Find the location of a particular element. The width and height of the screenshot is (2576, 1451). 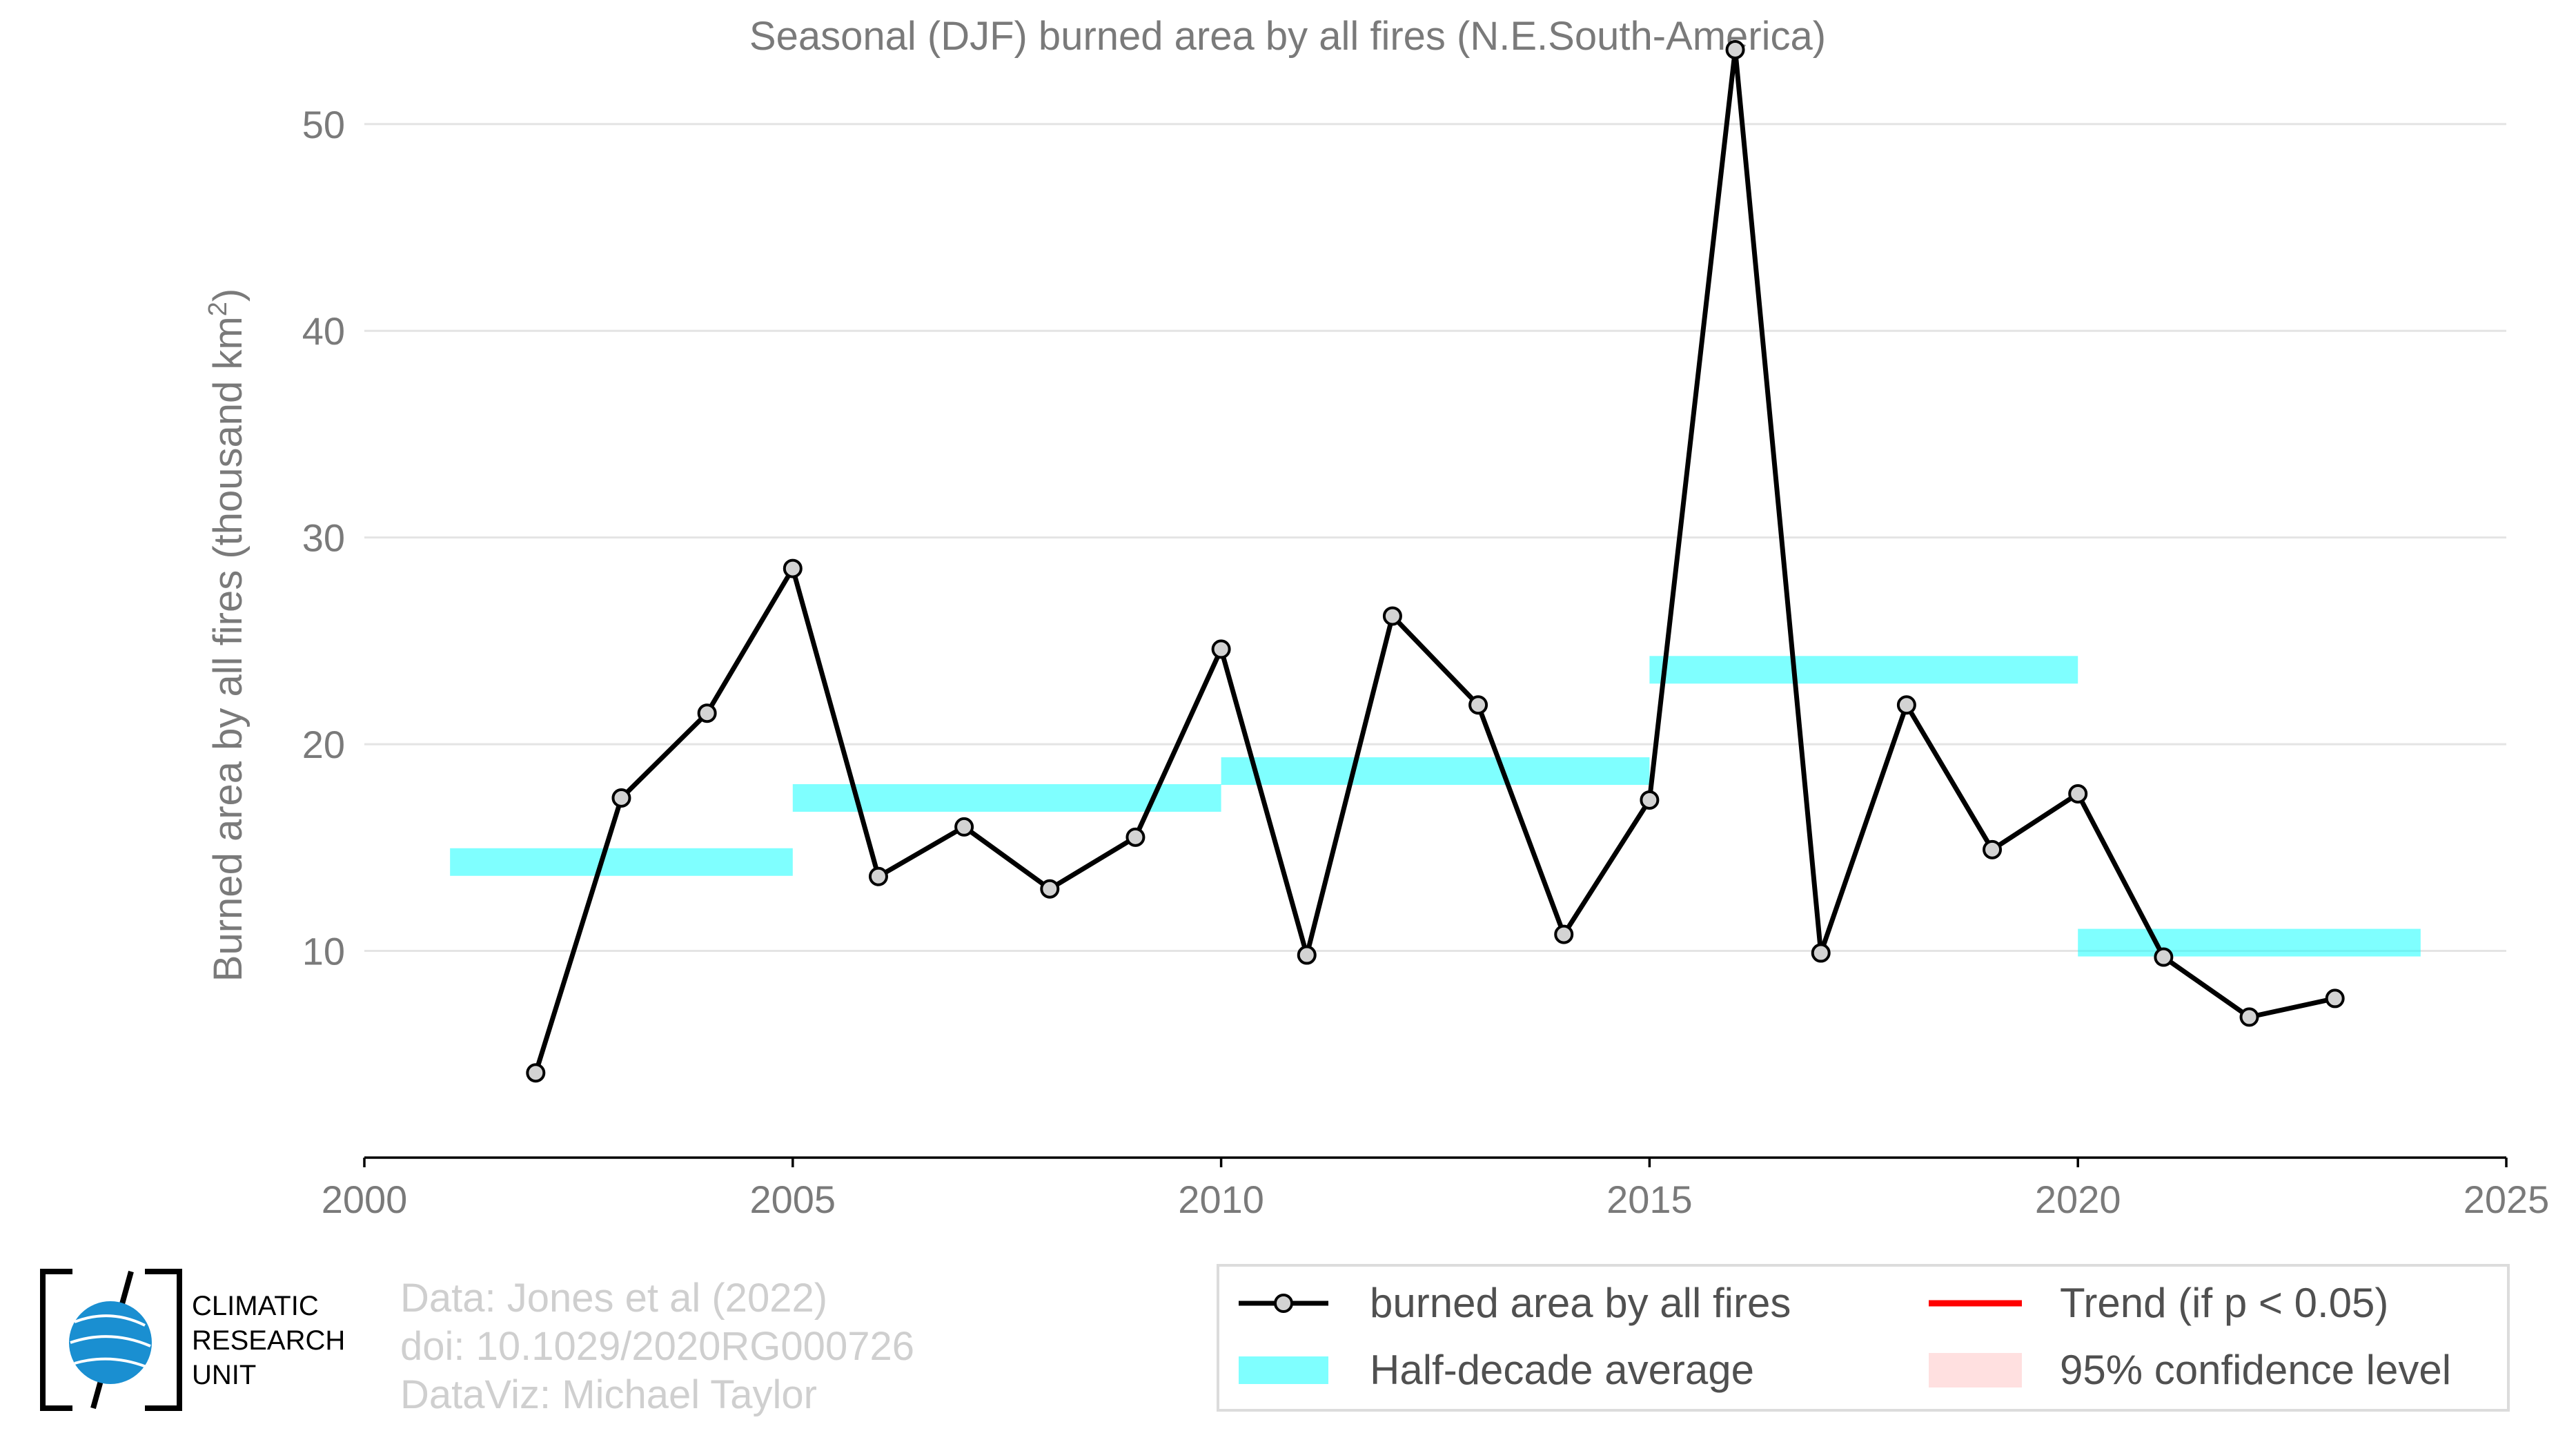

legend-marker-series is located at coordinates (1283, 1304).